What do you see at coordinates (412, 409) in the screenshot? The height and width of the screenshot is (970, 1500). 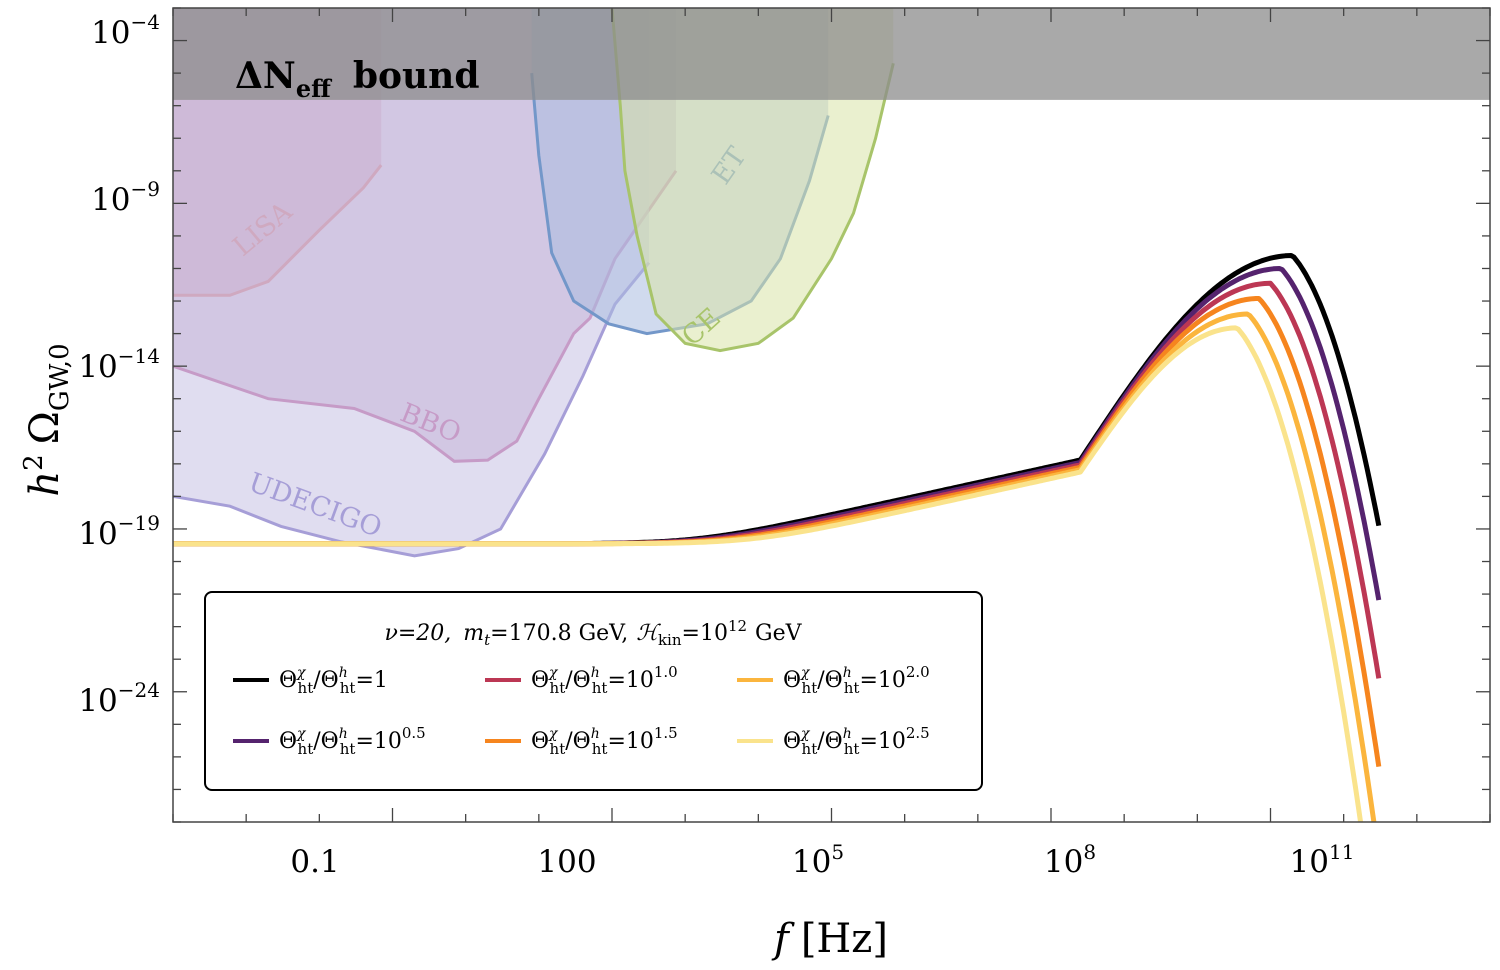 I see `detector-curve-udecigo` at bounding box center [412, 409].